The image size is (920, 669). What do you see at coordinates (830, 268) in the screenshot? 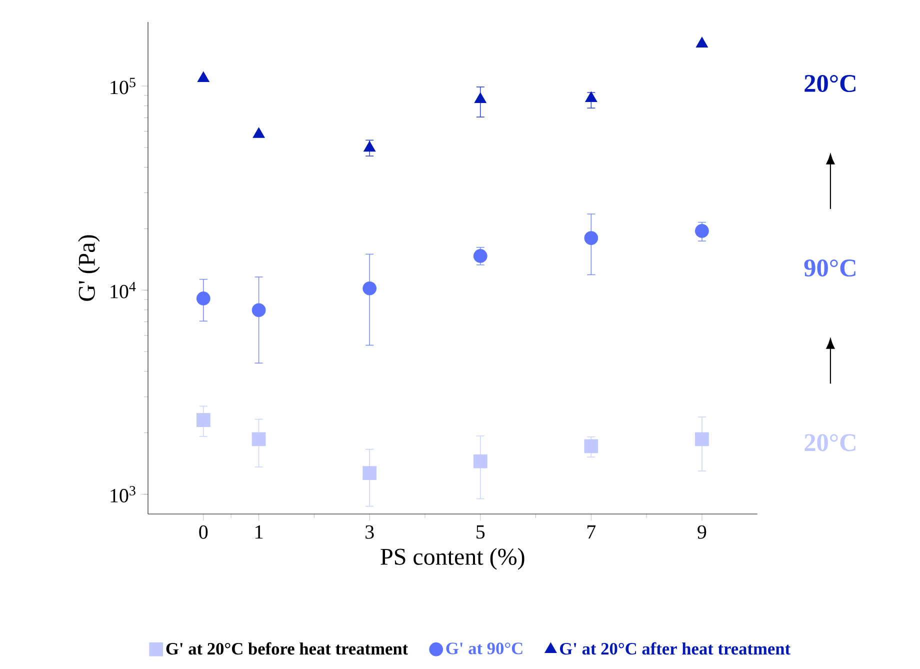
I see `text: 90°C` at bounding box center [830, 268].